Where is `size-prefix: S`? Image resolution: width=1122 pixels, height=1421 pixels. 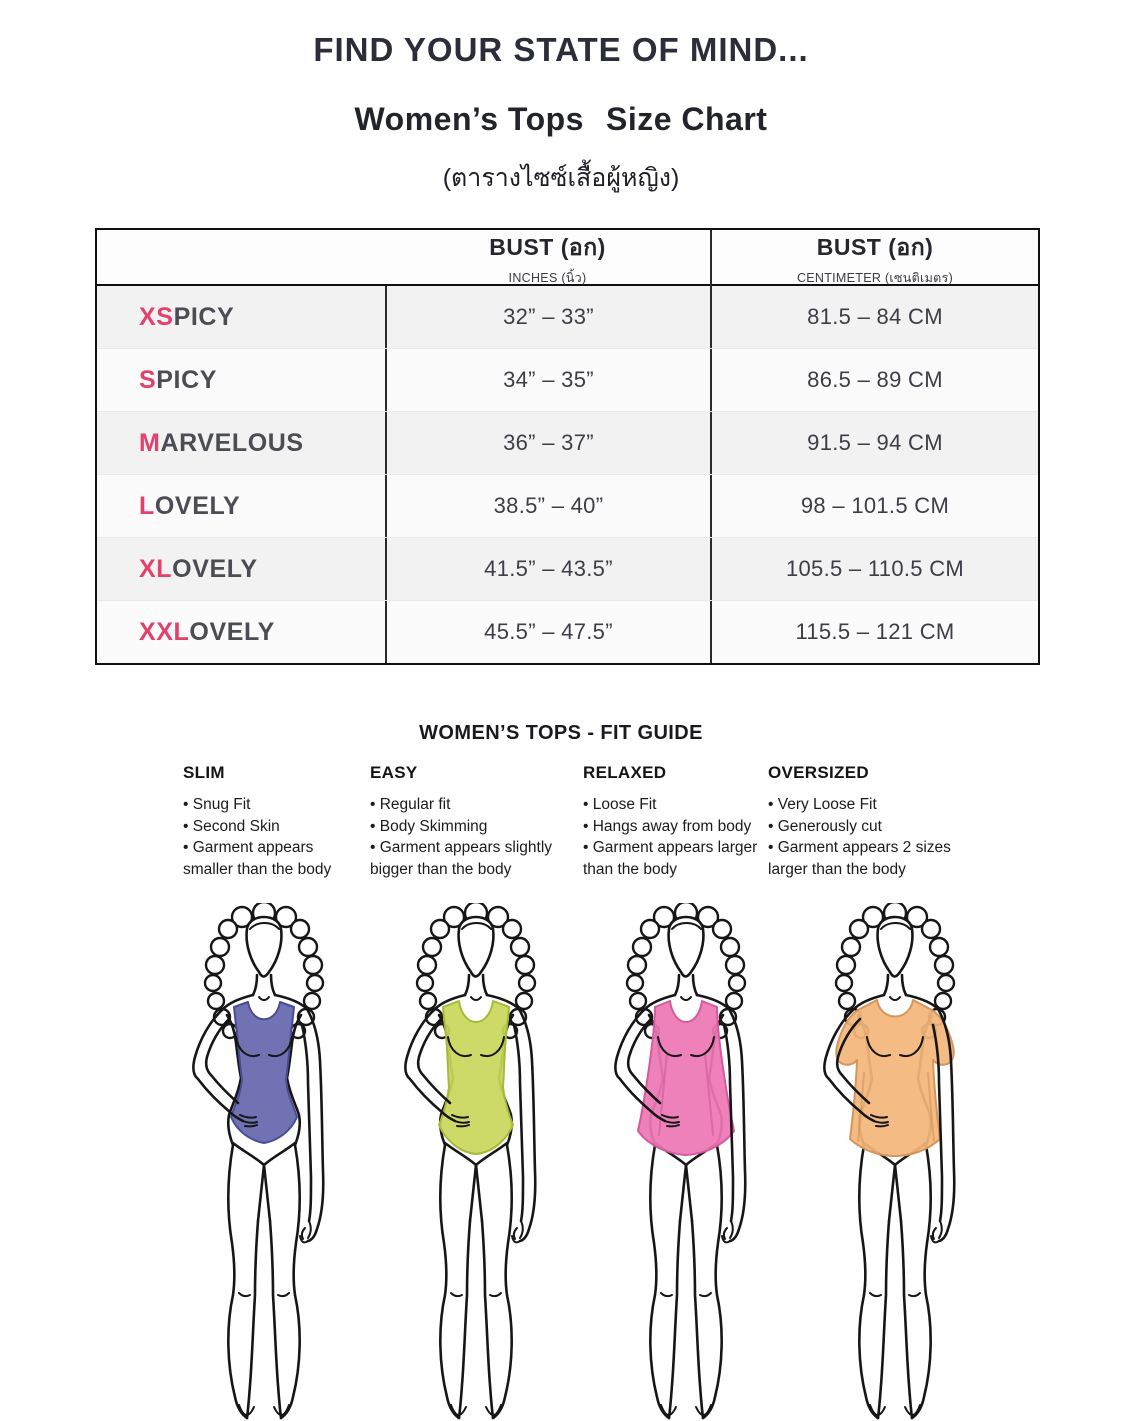
size-prefix: S is located at coordinates (148, 379).